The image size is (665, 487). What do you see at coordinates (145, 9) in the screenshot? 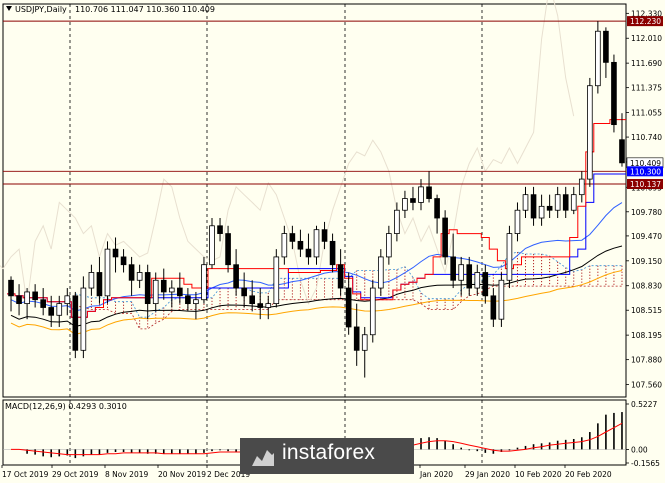
I see `ohlc-label: 110.706 111.047 110.360 110.409` at bounding box center [145, 9].